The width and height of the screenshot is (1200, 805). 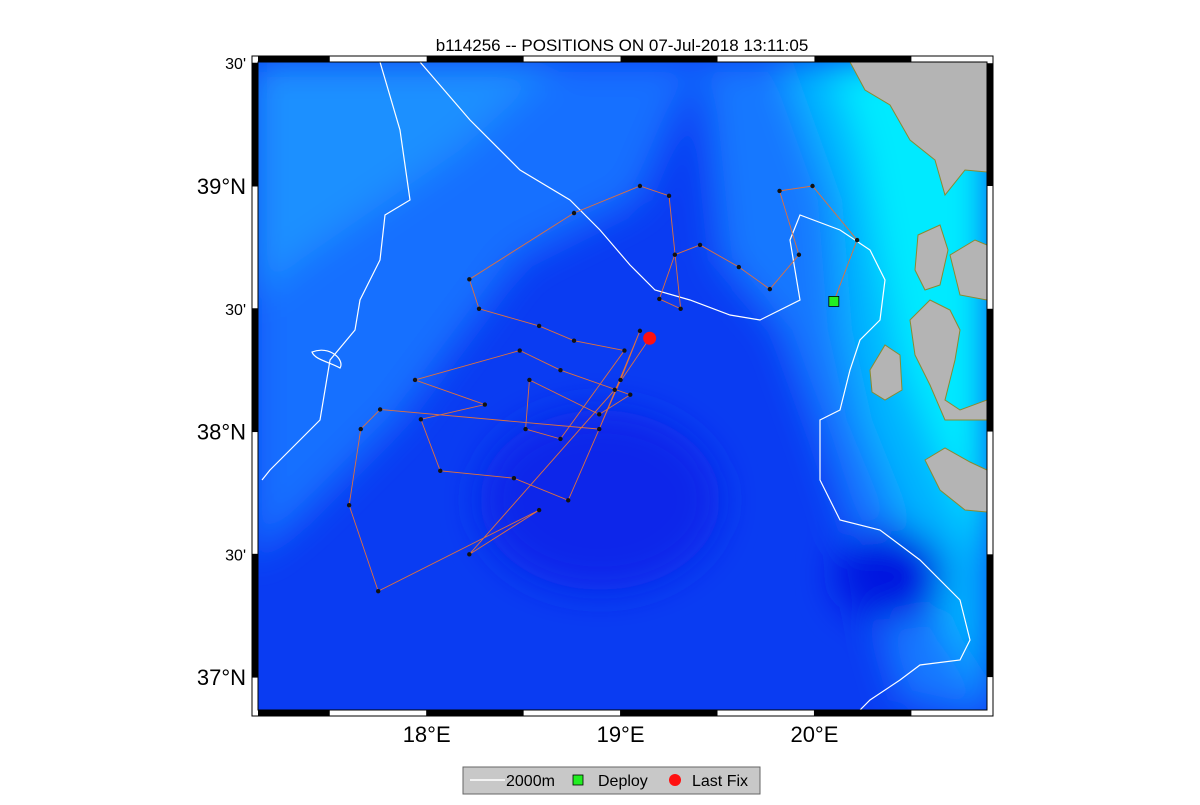 I want to click on y-tick-label: 37°N, so click(x=221, y=677).